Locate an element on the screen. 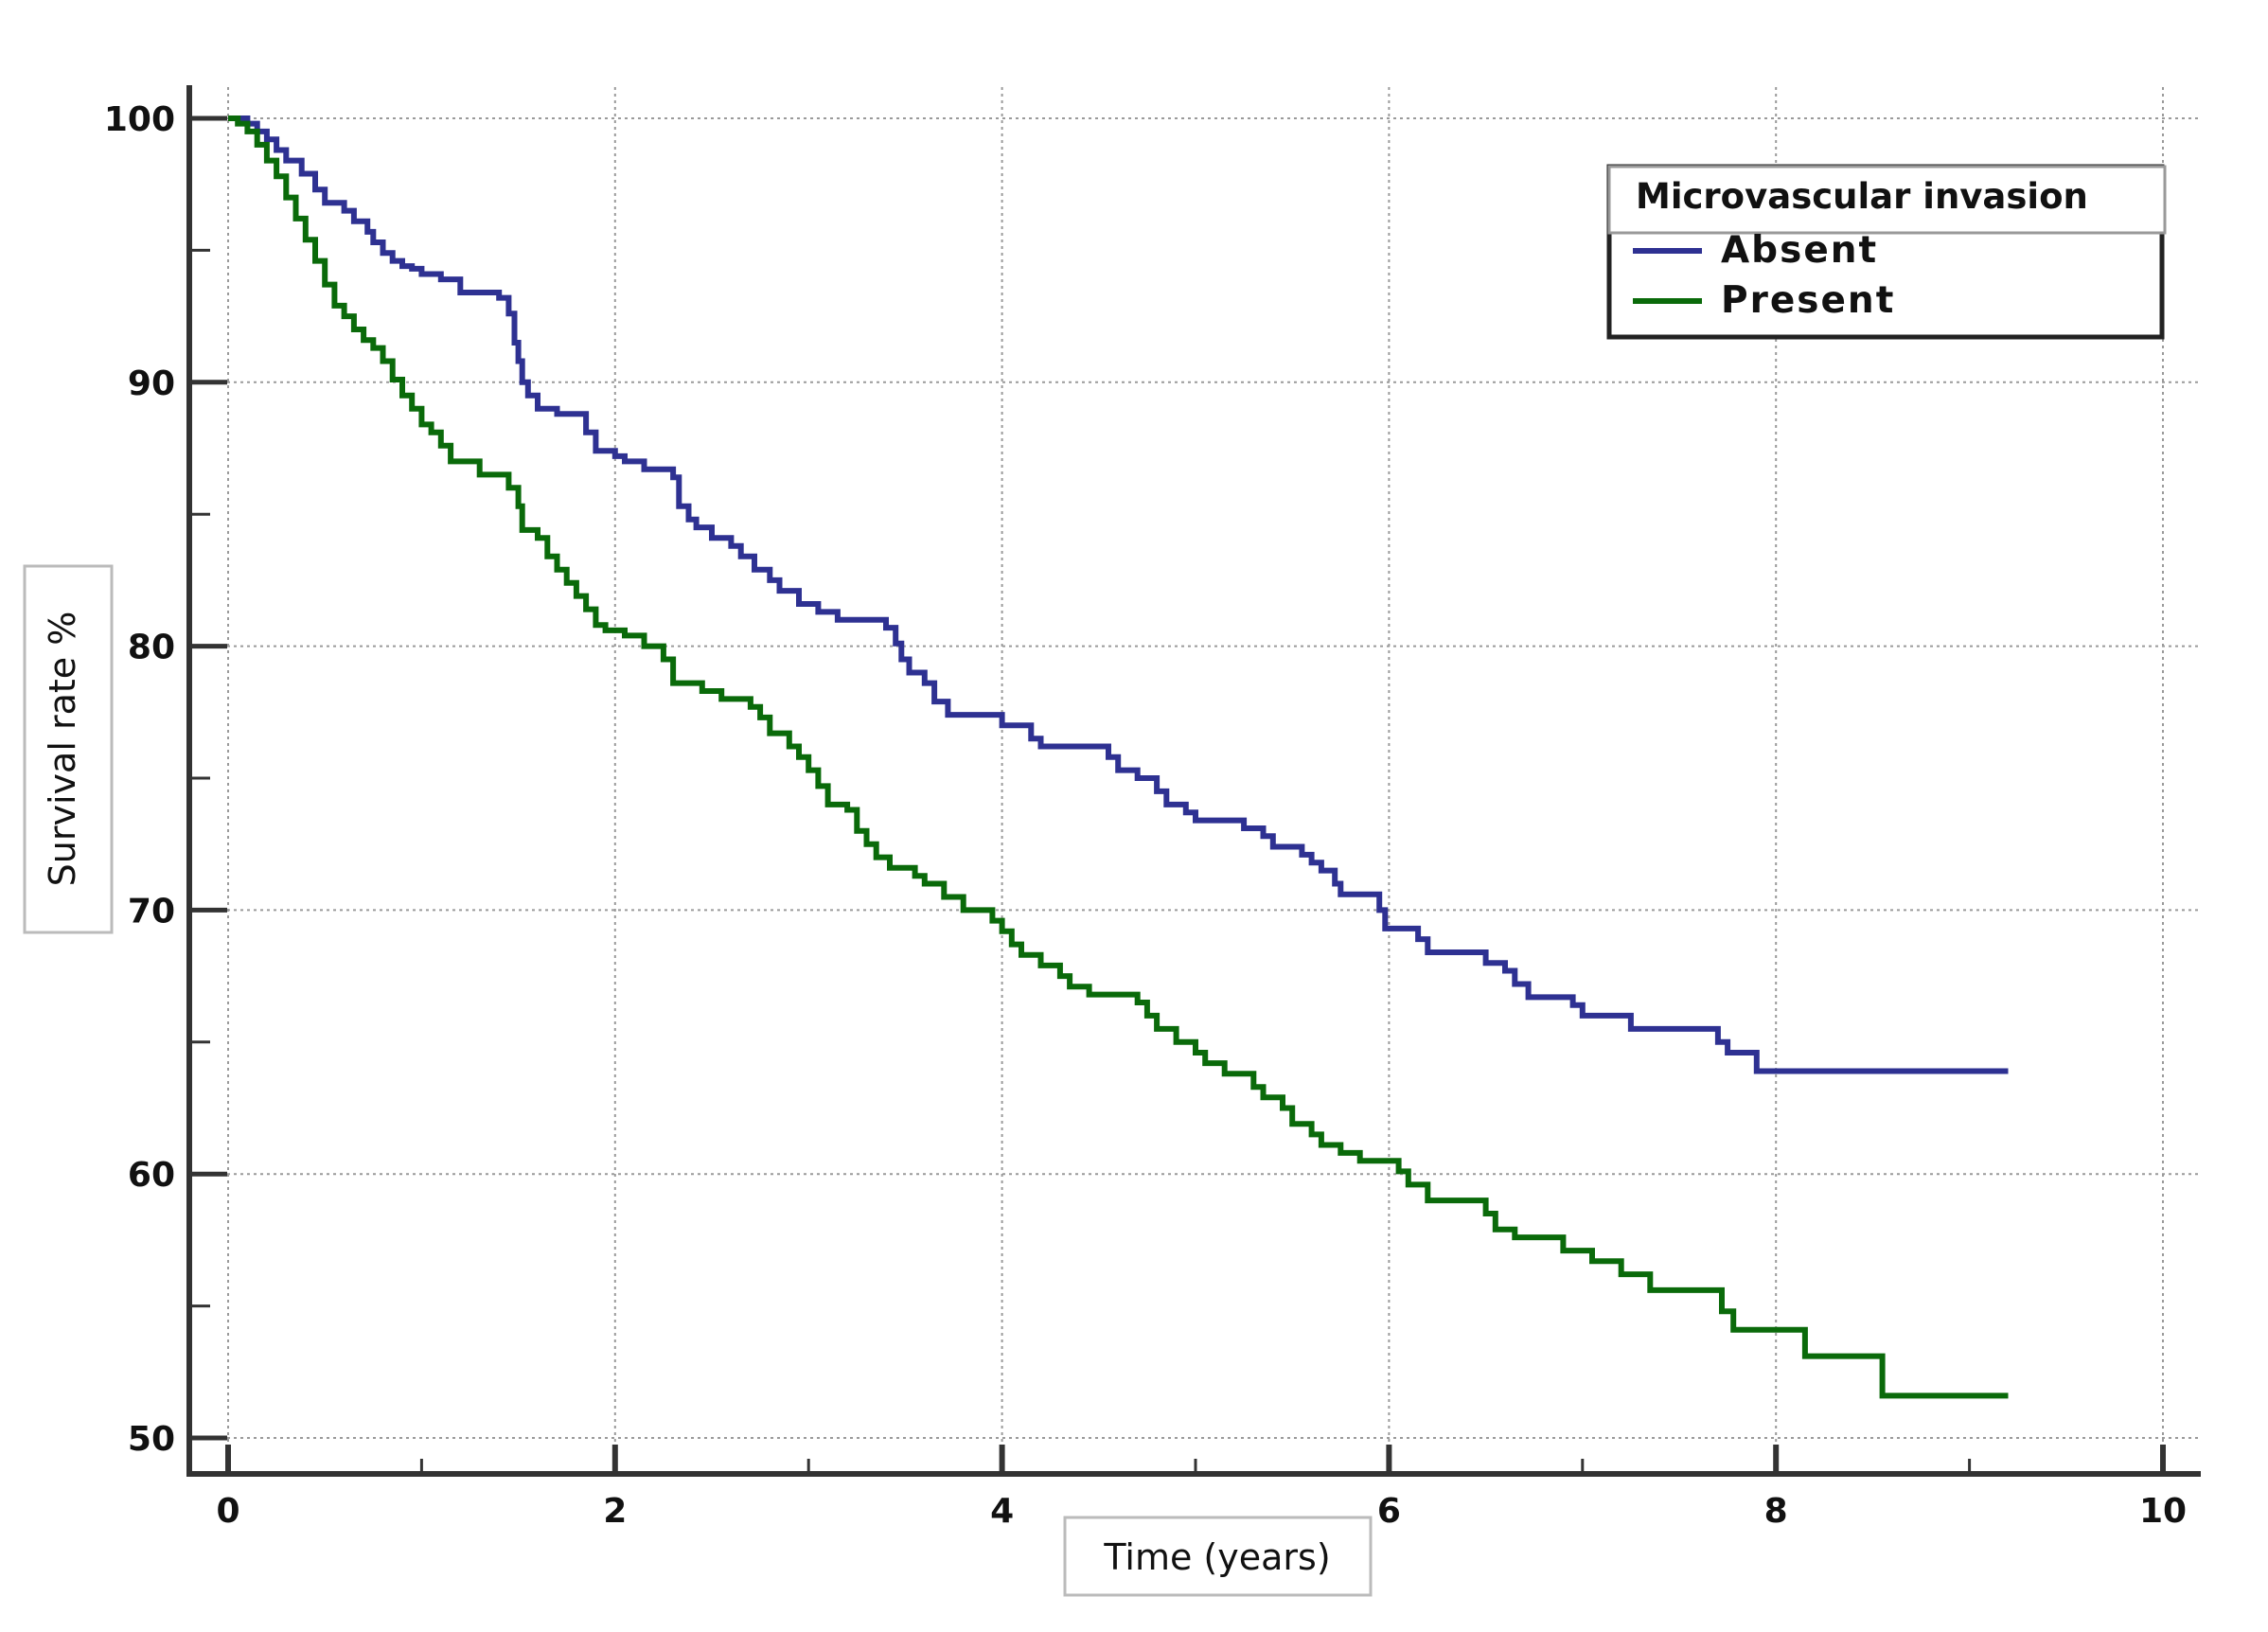 This screenshot has height=1632, width=2268. x-tick-label-6: 6 is located at coordinates (1389, 1511).